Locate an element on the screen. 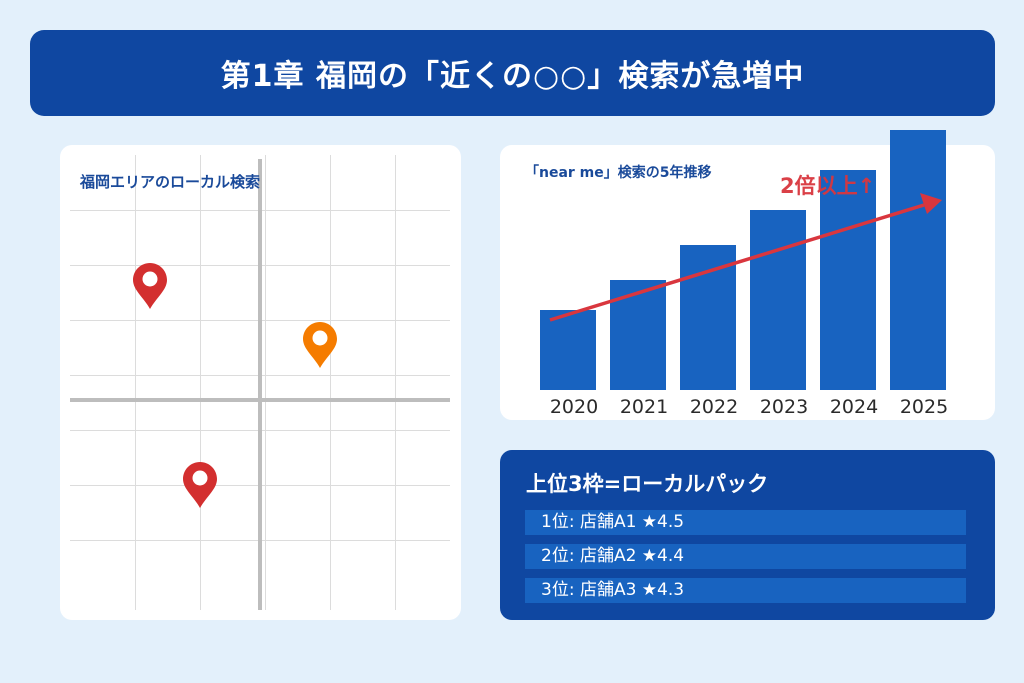 The image size is (1024, 683). bar-2021 is located at coordinates (638, 335).